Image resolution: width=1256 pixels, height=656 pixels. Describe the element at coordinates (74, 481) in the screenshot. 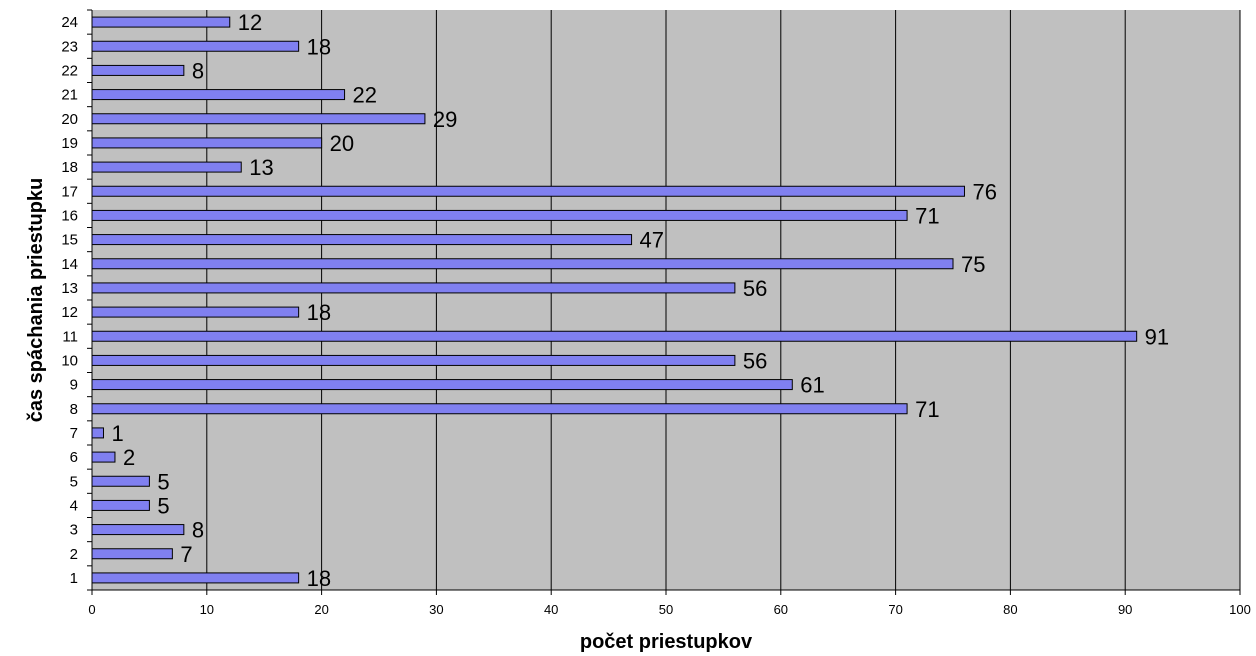

I see `y-tick-label: 5` at that location.